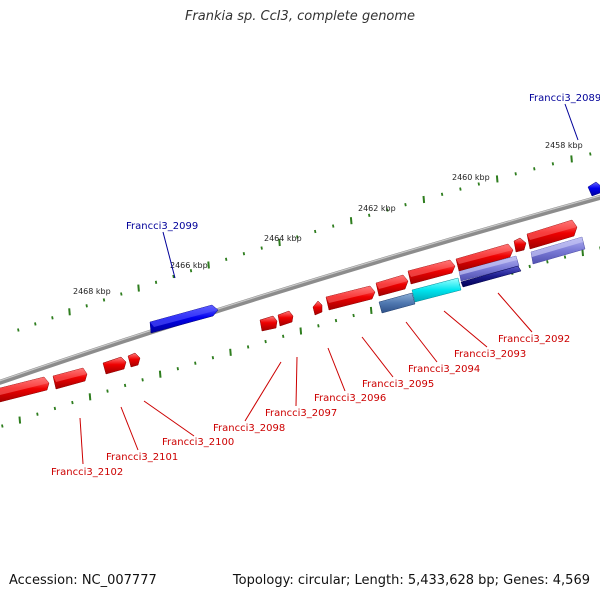  I want to click on gene-feature-small-2092b, so click(520, 245).